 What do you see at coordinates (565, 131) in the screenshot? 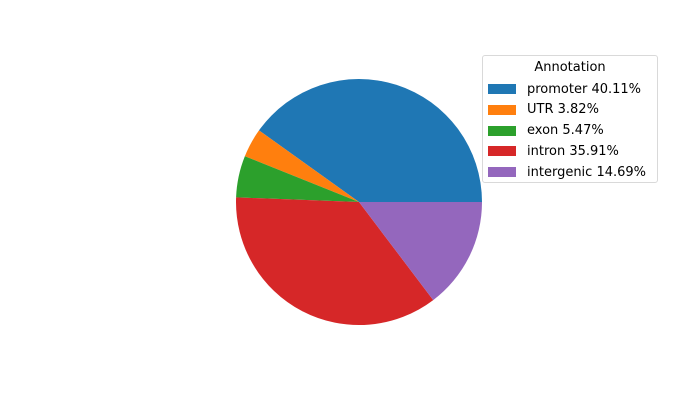
I see `legend-label: exon 5.47%` at bounding box center [565, 131].